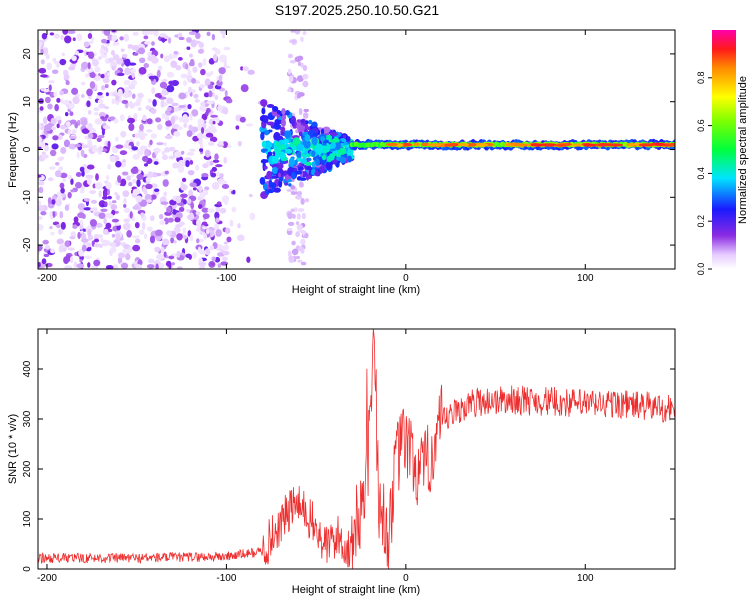  I want to click on colorbar-tick-label: 0.4, so click(701, 173).